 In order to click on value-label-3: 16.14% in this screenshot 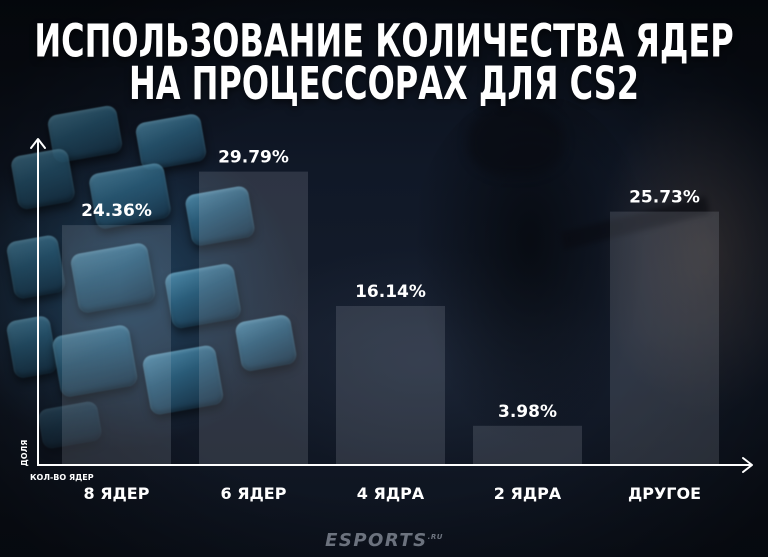, I will do `click(390, 292)`.